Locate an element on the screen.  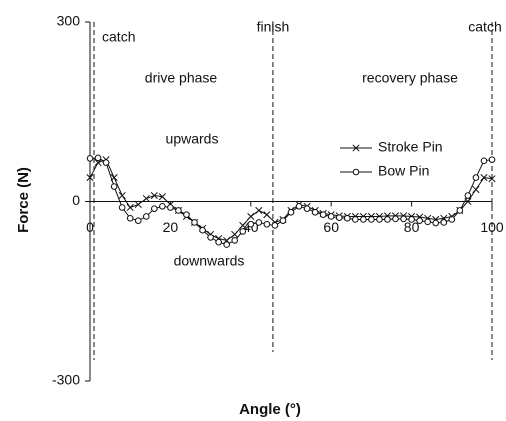
annotation: downwards is located at coordinates (209, 261).